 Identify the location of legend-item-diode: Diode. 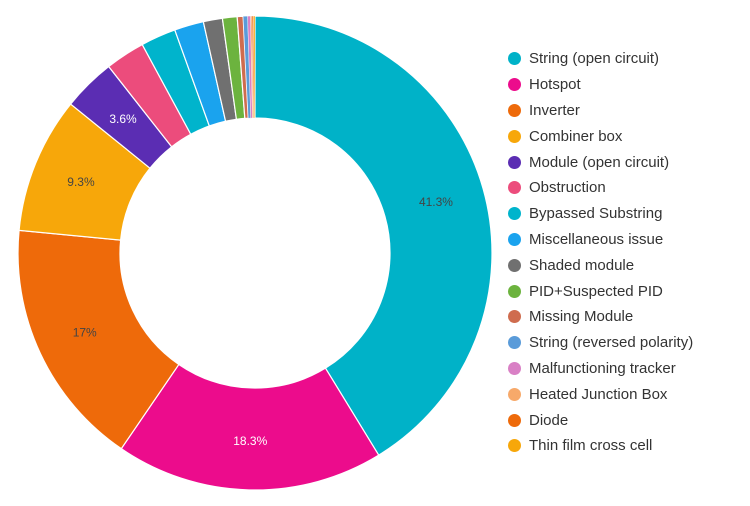
(600, 420).